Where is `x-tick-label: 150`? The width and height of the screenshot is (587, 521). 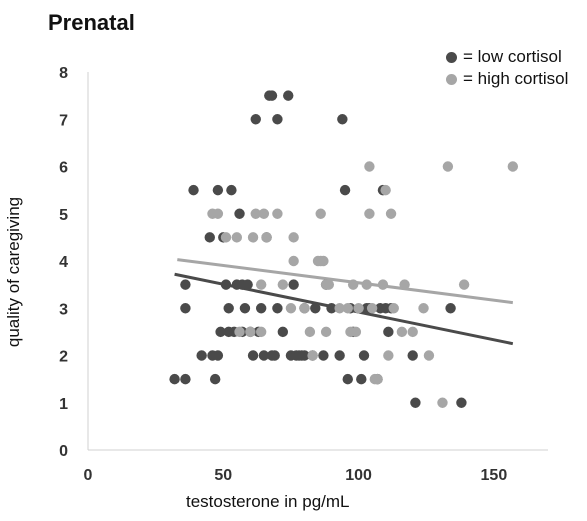
x-tick-label: 150 is located at coordinates (494, 475).